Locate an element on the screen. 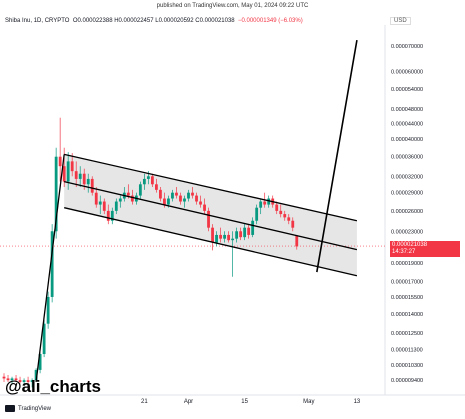 The width and height of the screenshot is (465, 419). y-tick-label-11: 0.000019000 is located at coordinates (407, 264).